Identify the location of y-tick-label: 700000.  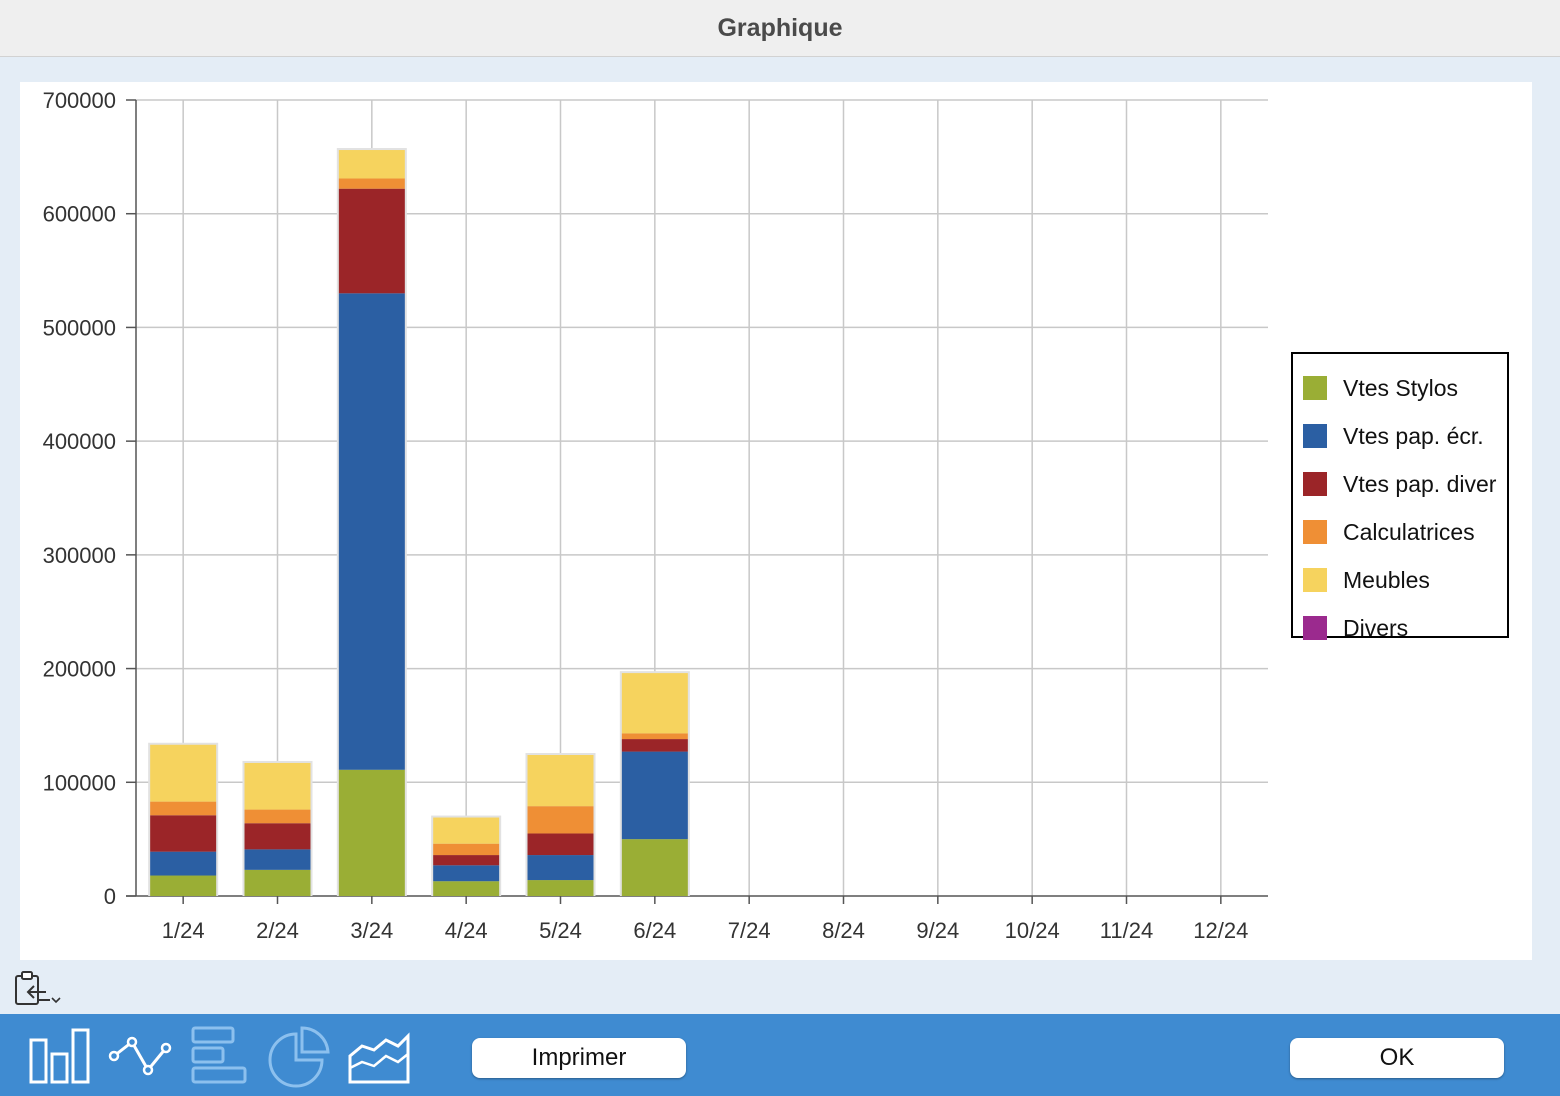
(79, 100).